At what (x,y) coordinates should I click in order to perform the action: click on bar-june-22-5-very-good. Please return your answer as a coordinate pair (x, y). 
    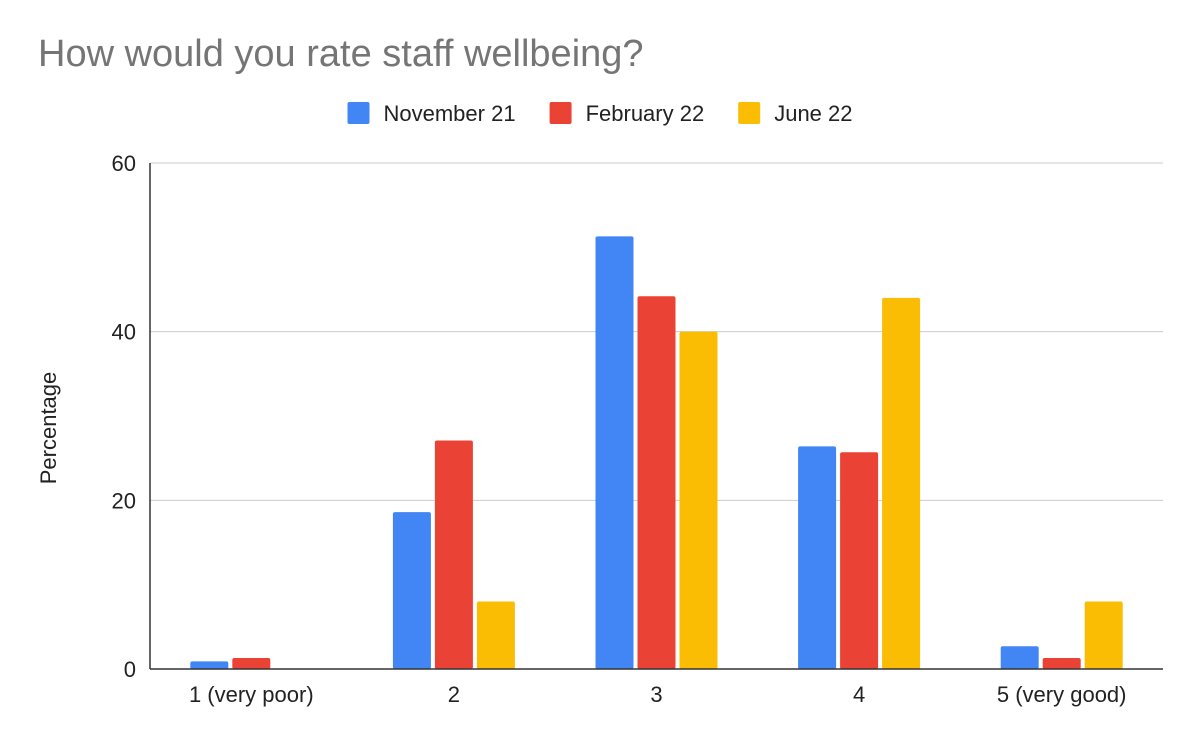
    Looking at the image, I should click on (1103, 635).